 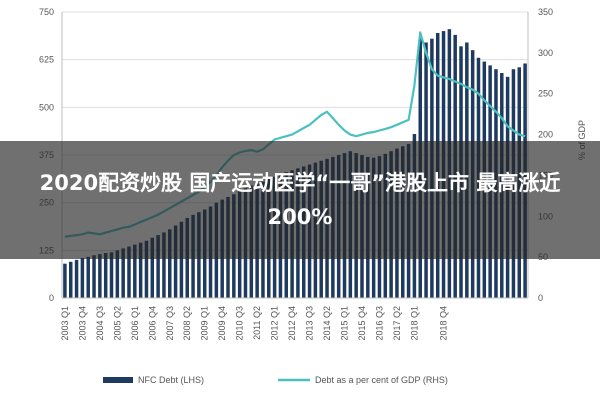 I want to click on x-tick-label: 2006 Q1, so click(x=135, y=323).